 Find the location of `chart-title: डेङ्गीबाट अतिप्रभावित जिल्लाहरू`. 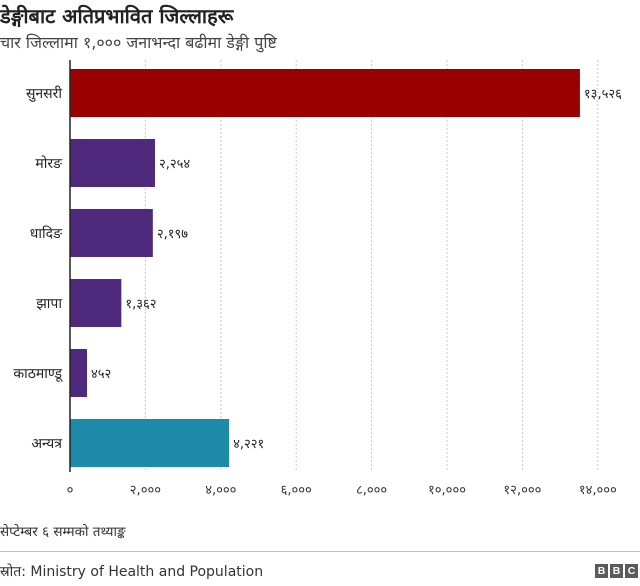

chart-title: डेङ्गीबाट अतिप्रभावित जिल्लाहरू is located at coordinates (117, 16).